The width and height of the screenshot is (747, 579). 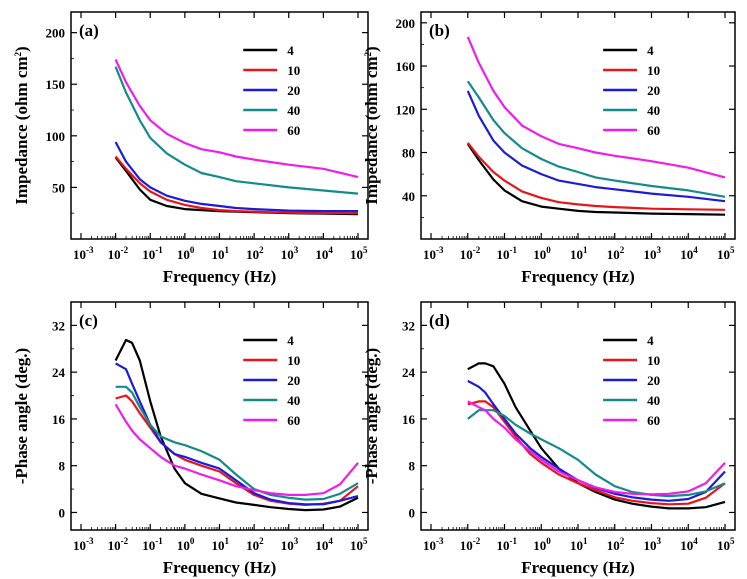 I want to click on y-axis-title: -Phase angle (deg.), so click(x=21, y=416).